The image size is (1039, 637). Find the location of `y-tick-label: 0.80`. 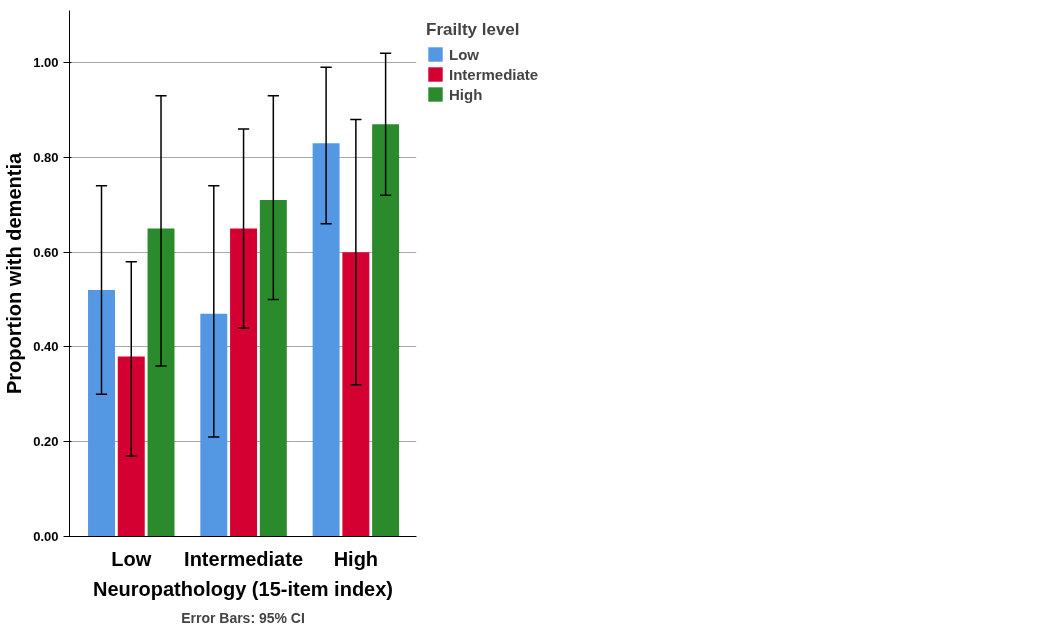

y-tick-label: 0.80 is located at coordinates (46, 157).